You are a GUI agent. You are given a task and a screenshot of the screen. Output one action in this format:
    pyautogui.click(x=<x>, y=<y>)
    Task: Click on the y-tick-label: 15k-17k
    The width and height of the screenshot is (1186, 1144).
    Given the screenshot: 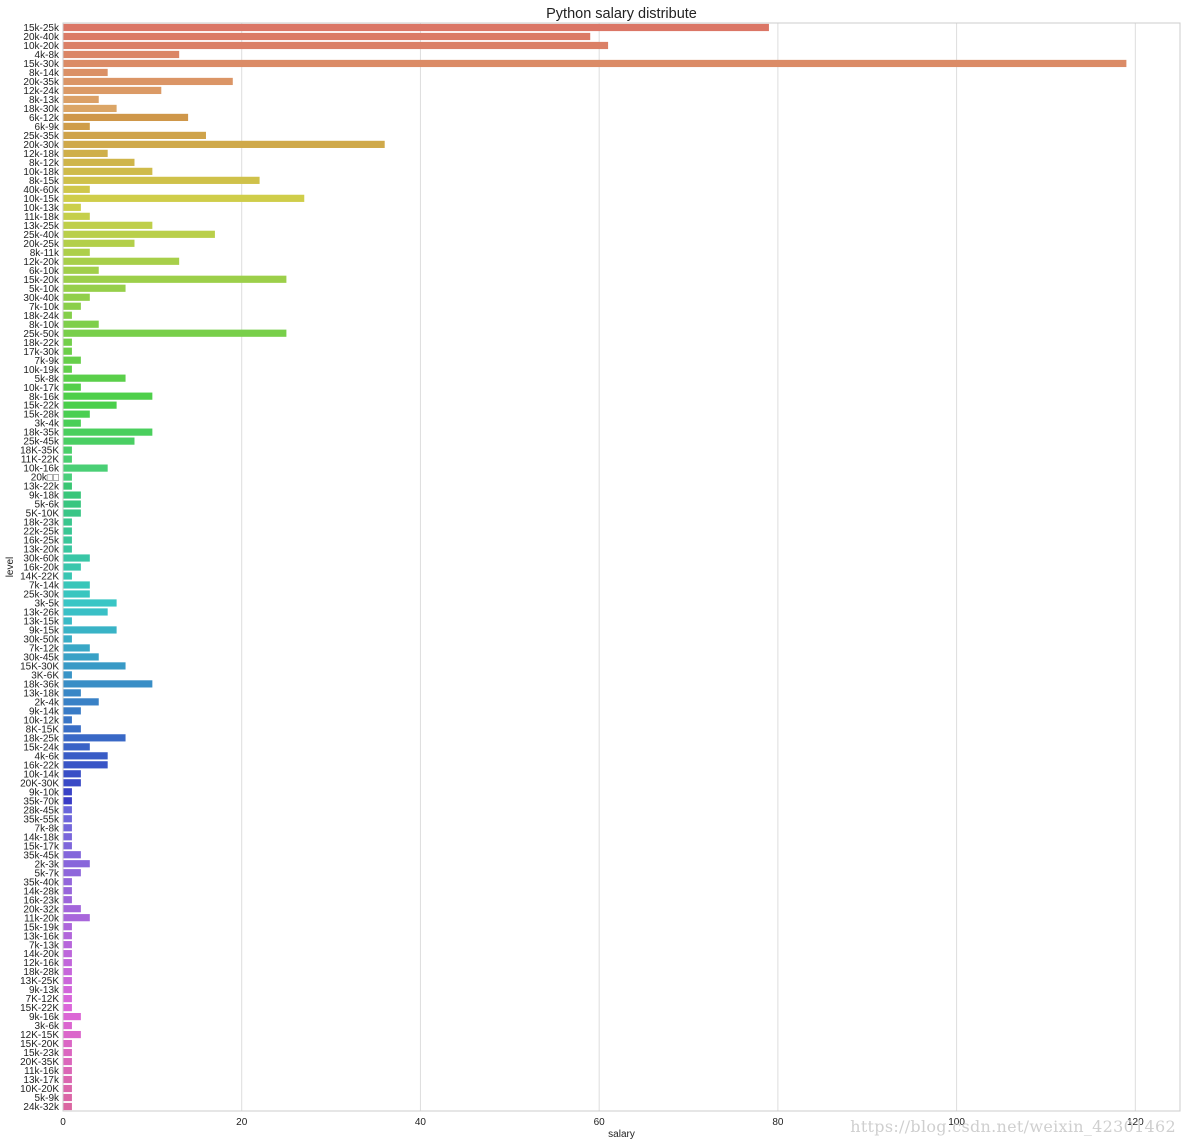 What is the action you would take?
    pyautogui.click(x=41, y=846)
    